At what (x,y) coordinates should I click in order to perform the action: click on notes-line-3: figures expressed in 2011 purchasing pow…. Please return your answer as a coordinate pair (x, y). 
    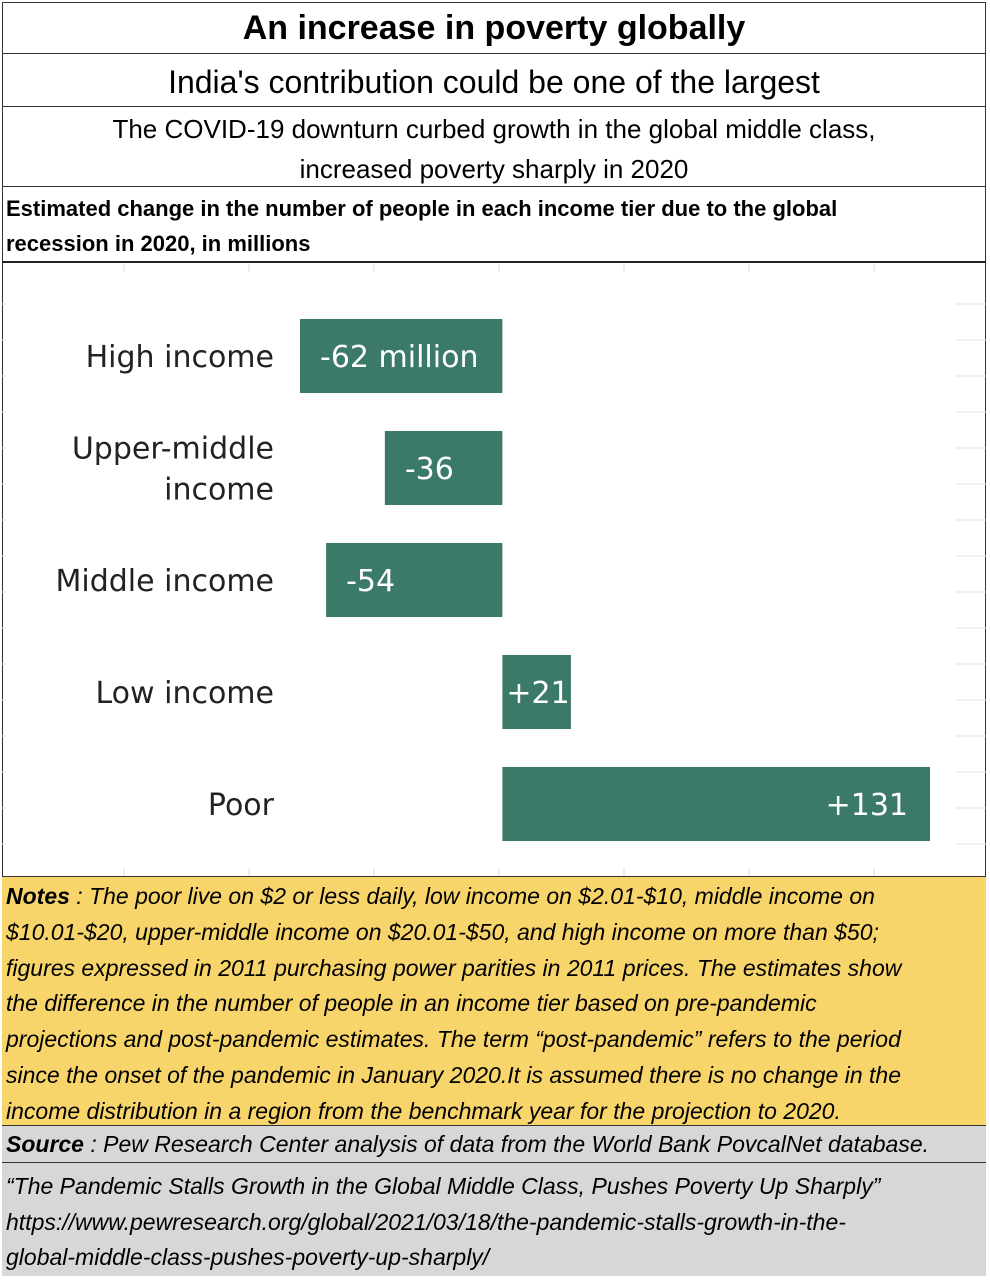
    Looking at the image, I should click on (454, 967).